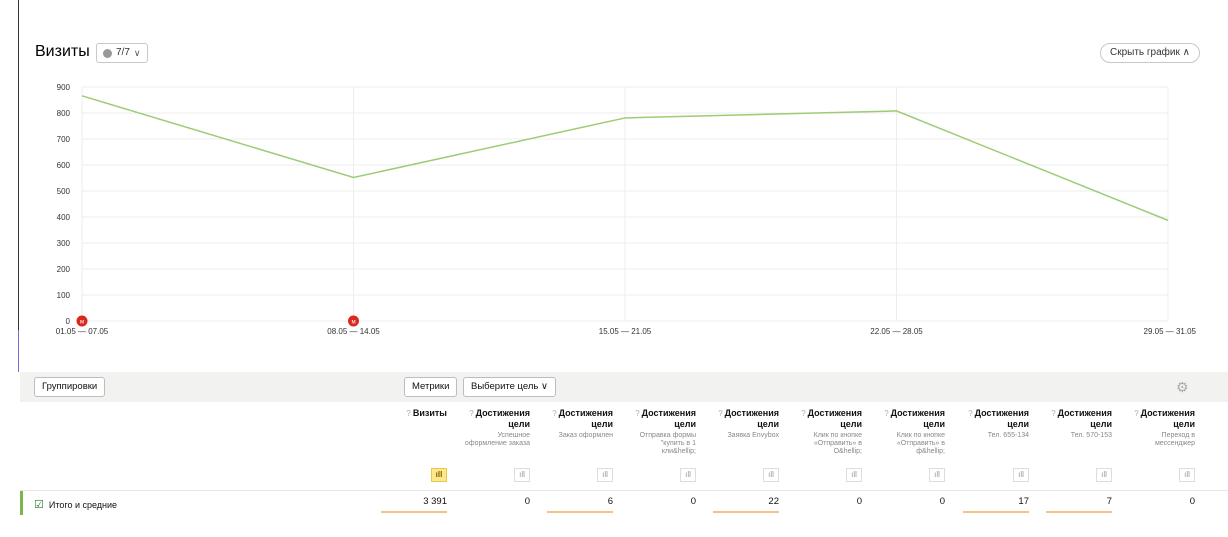 The height and width of the screenshot is (537, 1228). I want to click on y-tick-label: 800, so click(64, 113).